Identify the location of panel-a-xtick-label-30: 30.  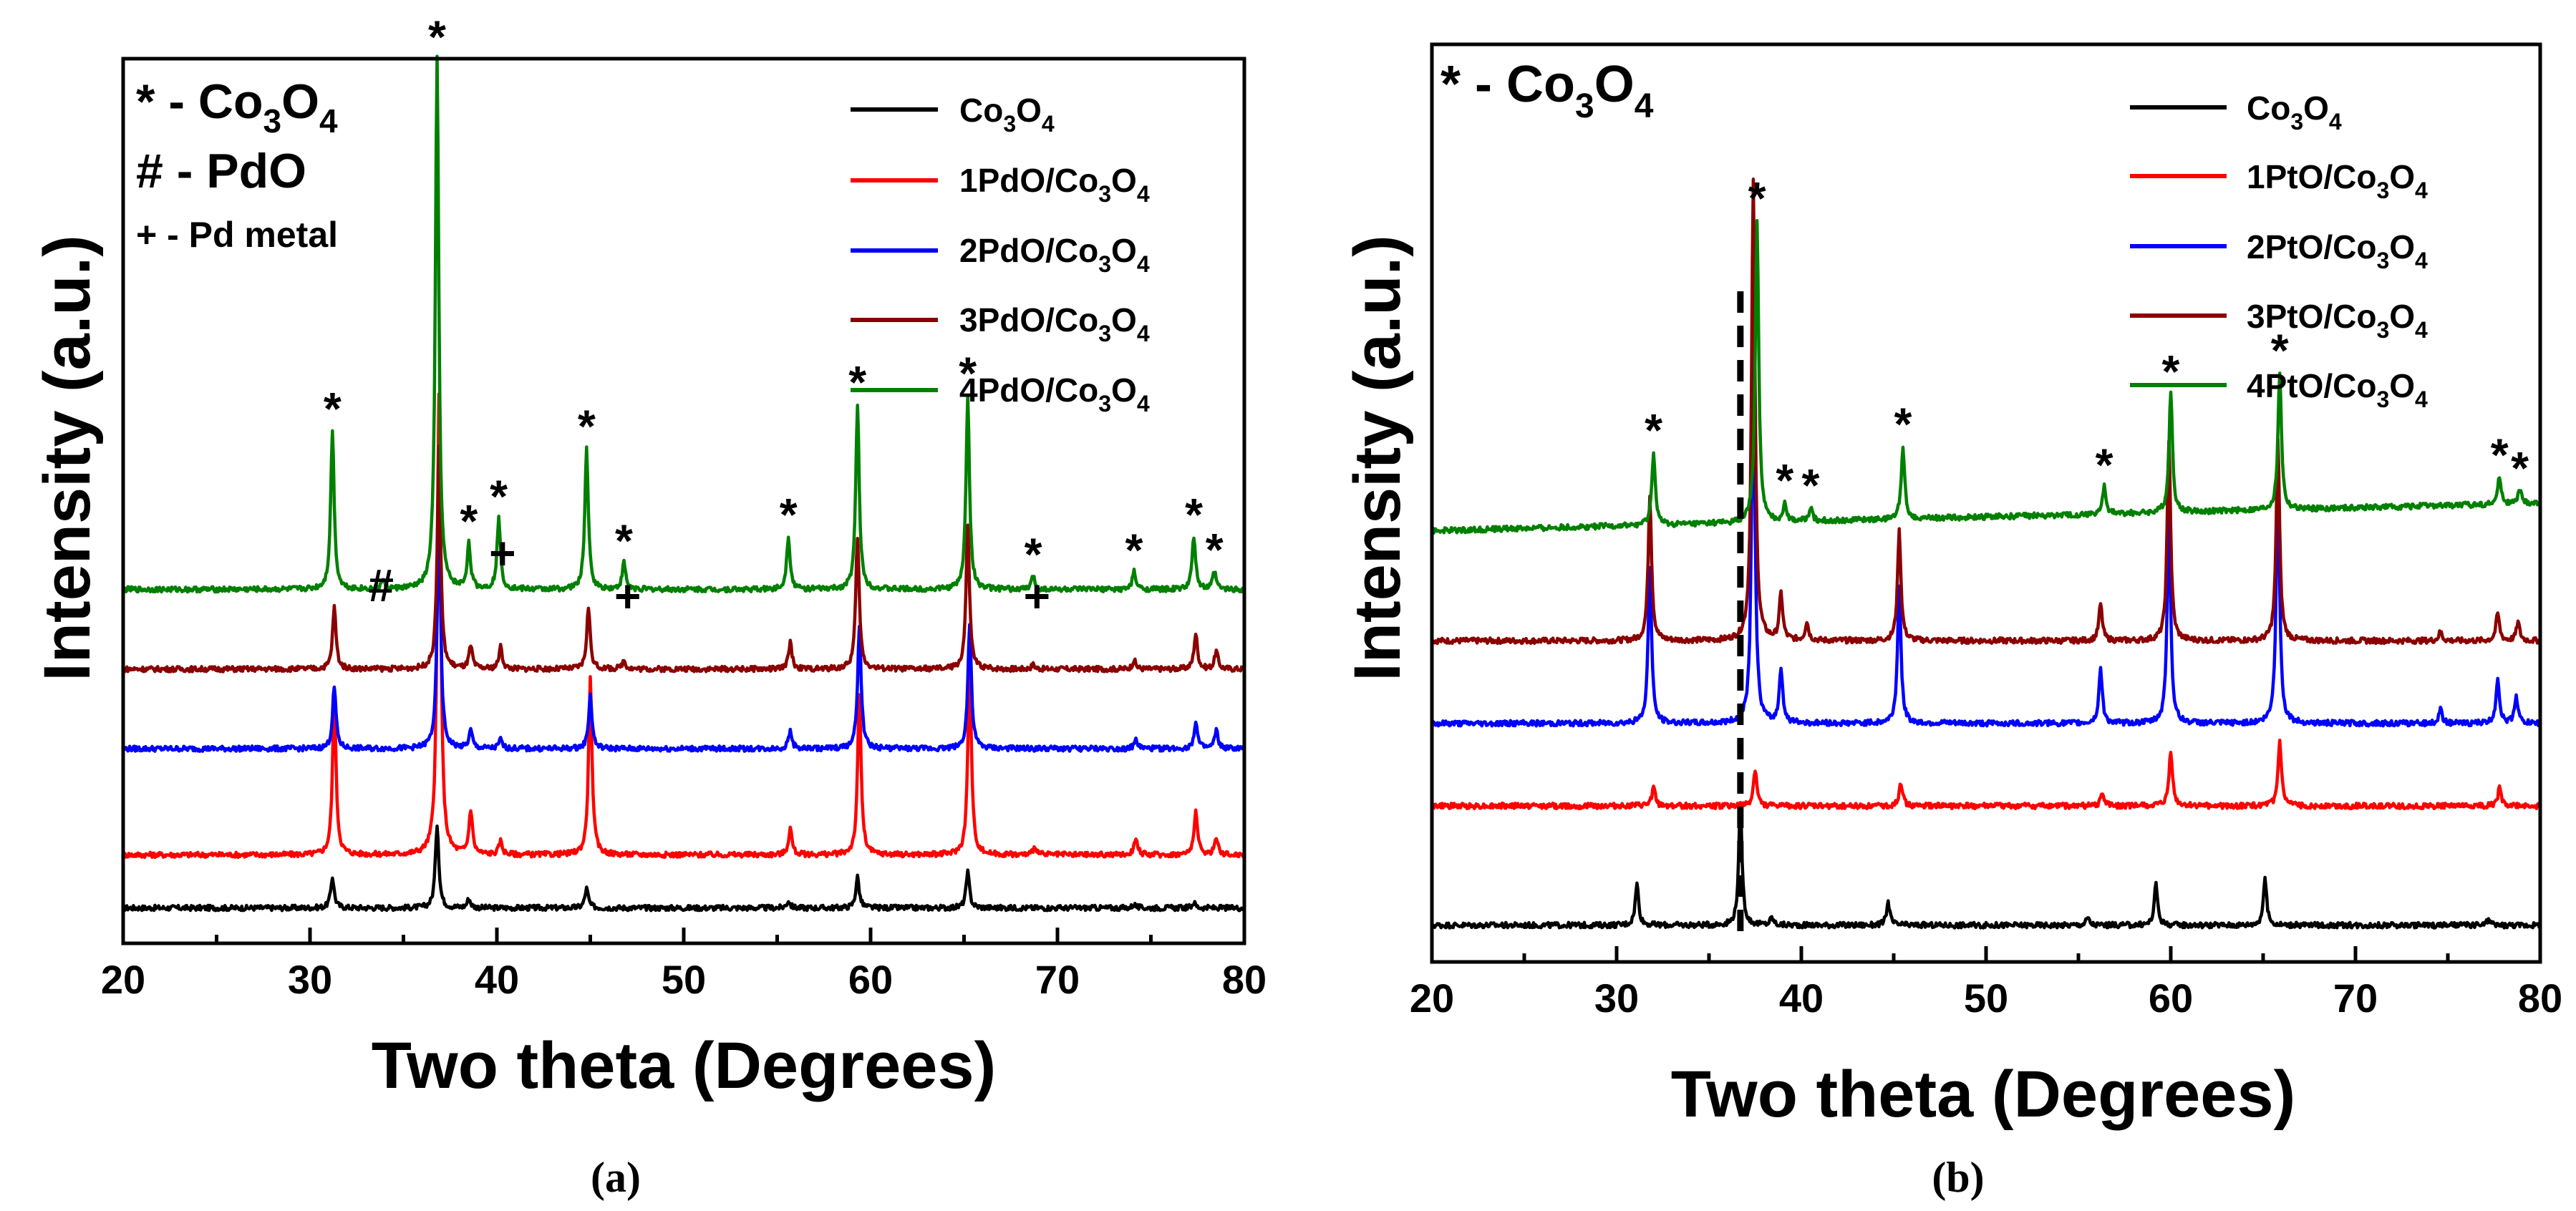
(310, 979).